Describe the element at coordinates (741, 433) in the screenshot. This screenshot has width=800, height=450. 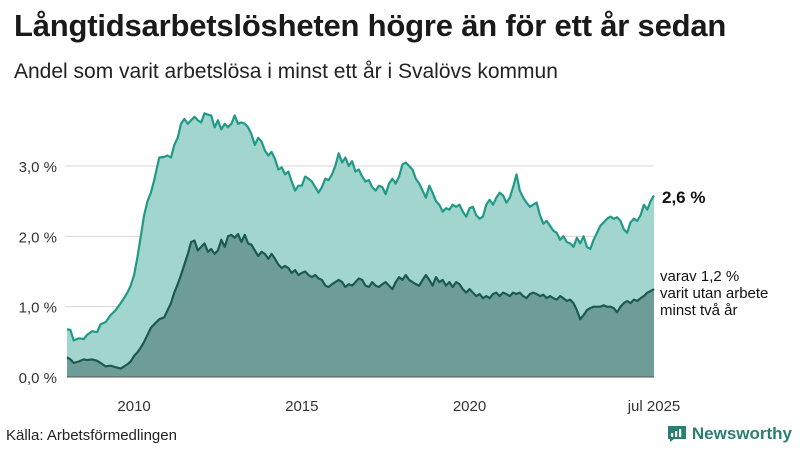
I see `brand-name: Newsworthy` at that location.